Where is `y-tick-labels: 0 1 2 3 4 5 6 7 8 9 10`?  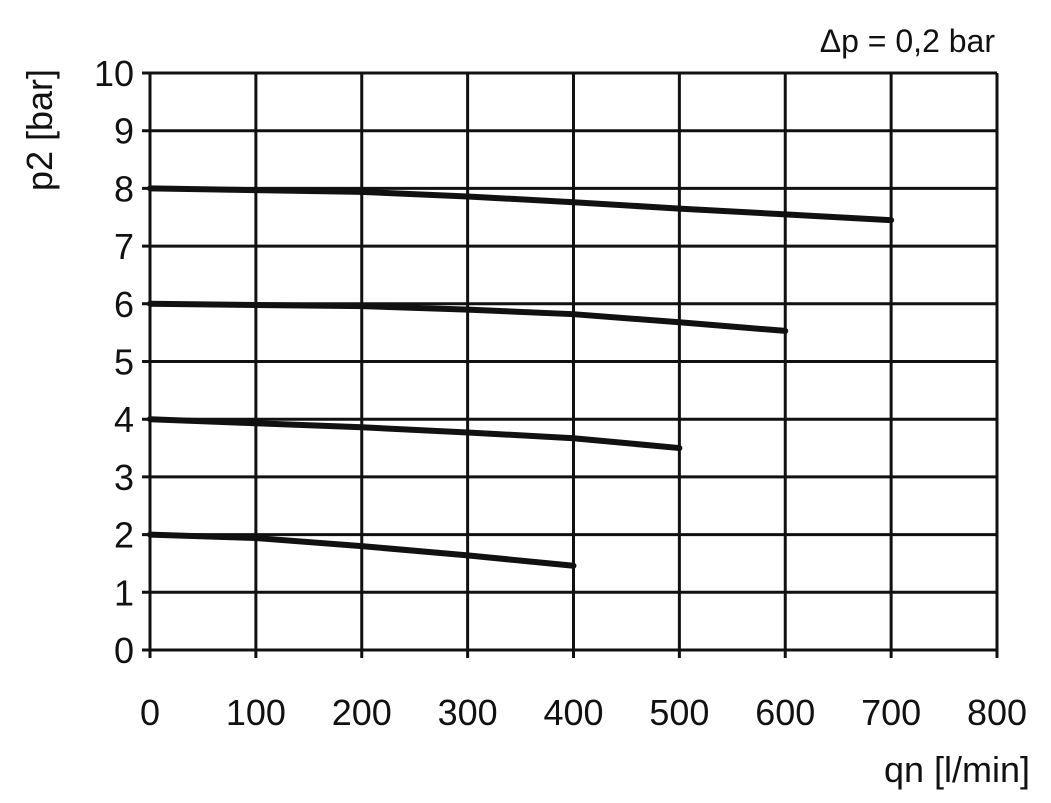 y-tick-labels: 0 1 2 3 4 5 6 7 8 9 10 is located at coordinates (114, 362).